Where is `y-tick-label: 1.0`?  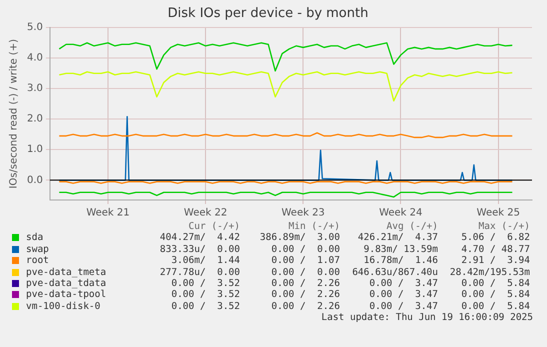 y-tick-label: 1.0 is located at coordinates (34, 150).